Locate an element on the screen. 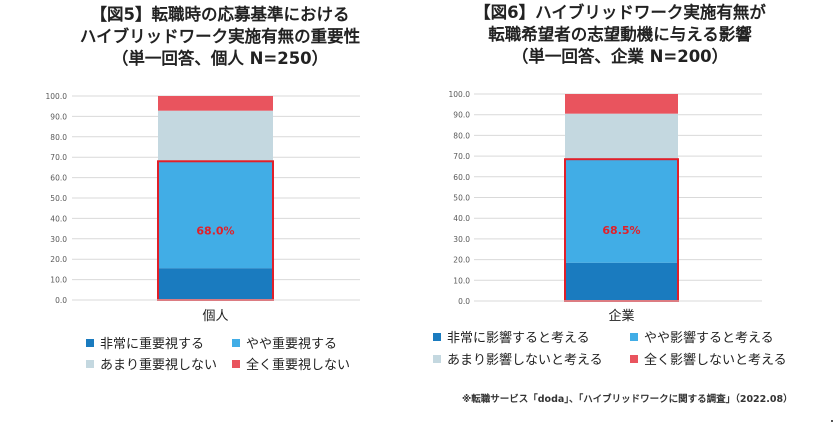  chart1-annotation: 68.0% is located at coordinates (215, 231).